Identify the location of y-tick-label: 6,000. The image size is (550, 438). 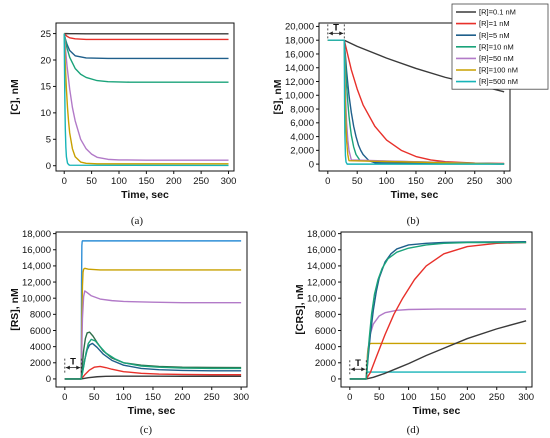
(302, 123).